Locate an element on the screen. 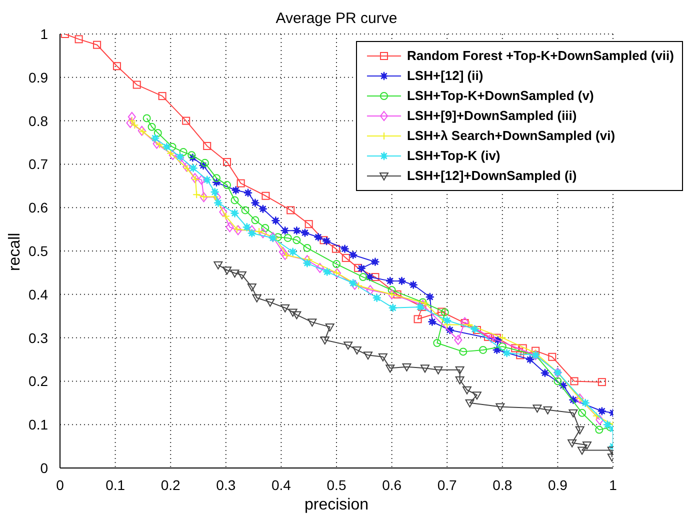  legend-label: LSH+λ Search+DownSampled (vi) is located at coordinates (511, 136).